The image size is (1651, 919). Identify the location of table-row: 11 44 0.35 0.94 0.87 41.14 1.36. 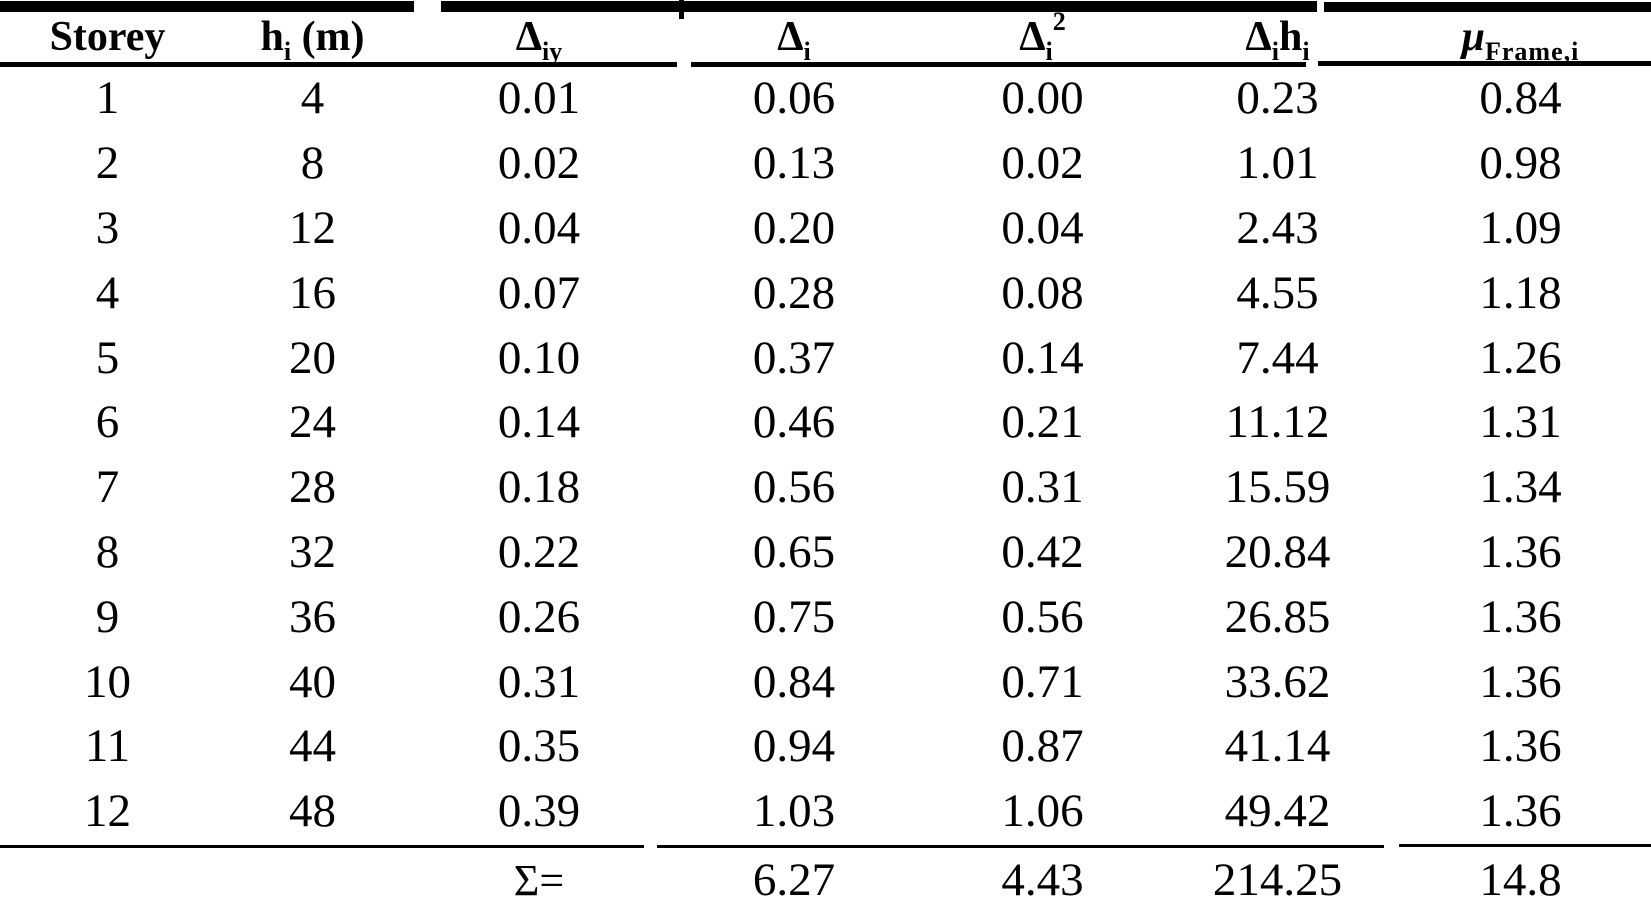
(825, 746).